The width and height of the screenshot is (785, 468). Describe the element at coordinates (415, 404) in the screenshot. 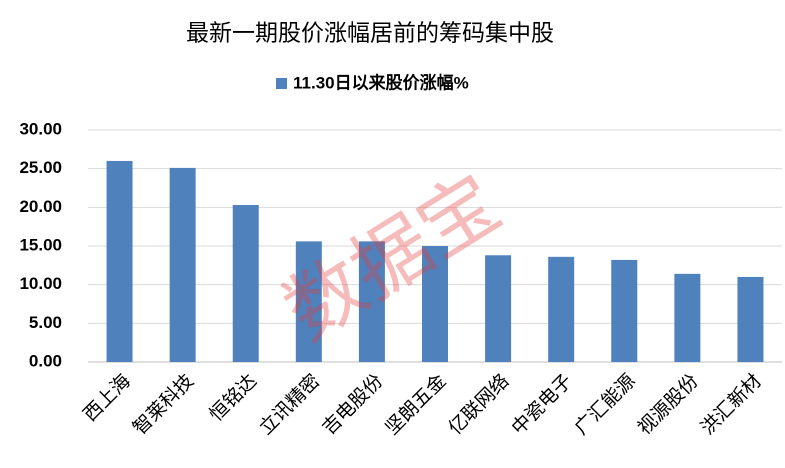

I see `x-tick-label: 坚朗五金` at that location.